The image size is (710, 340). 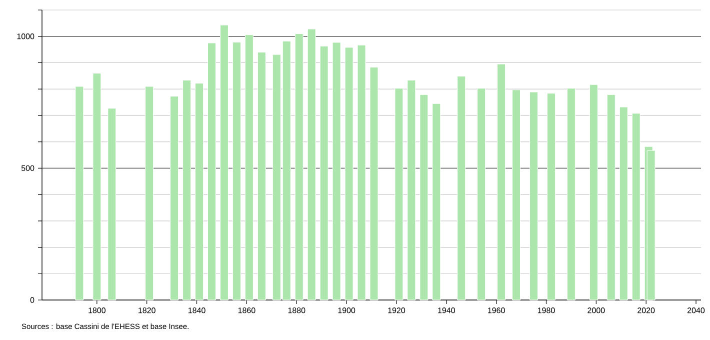 I want to click on y-tick-label: 1000, so click(x=25, y=37).